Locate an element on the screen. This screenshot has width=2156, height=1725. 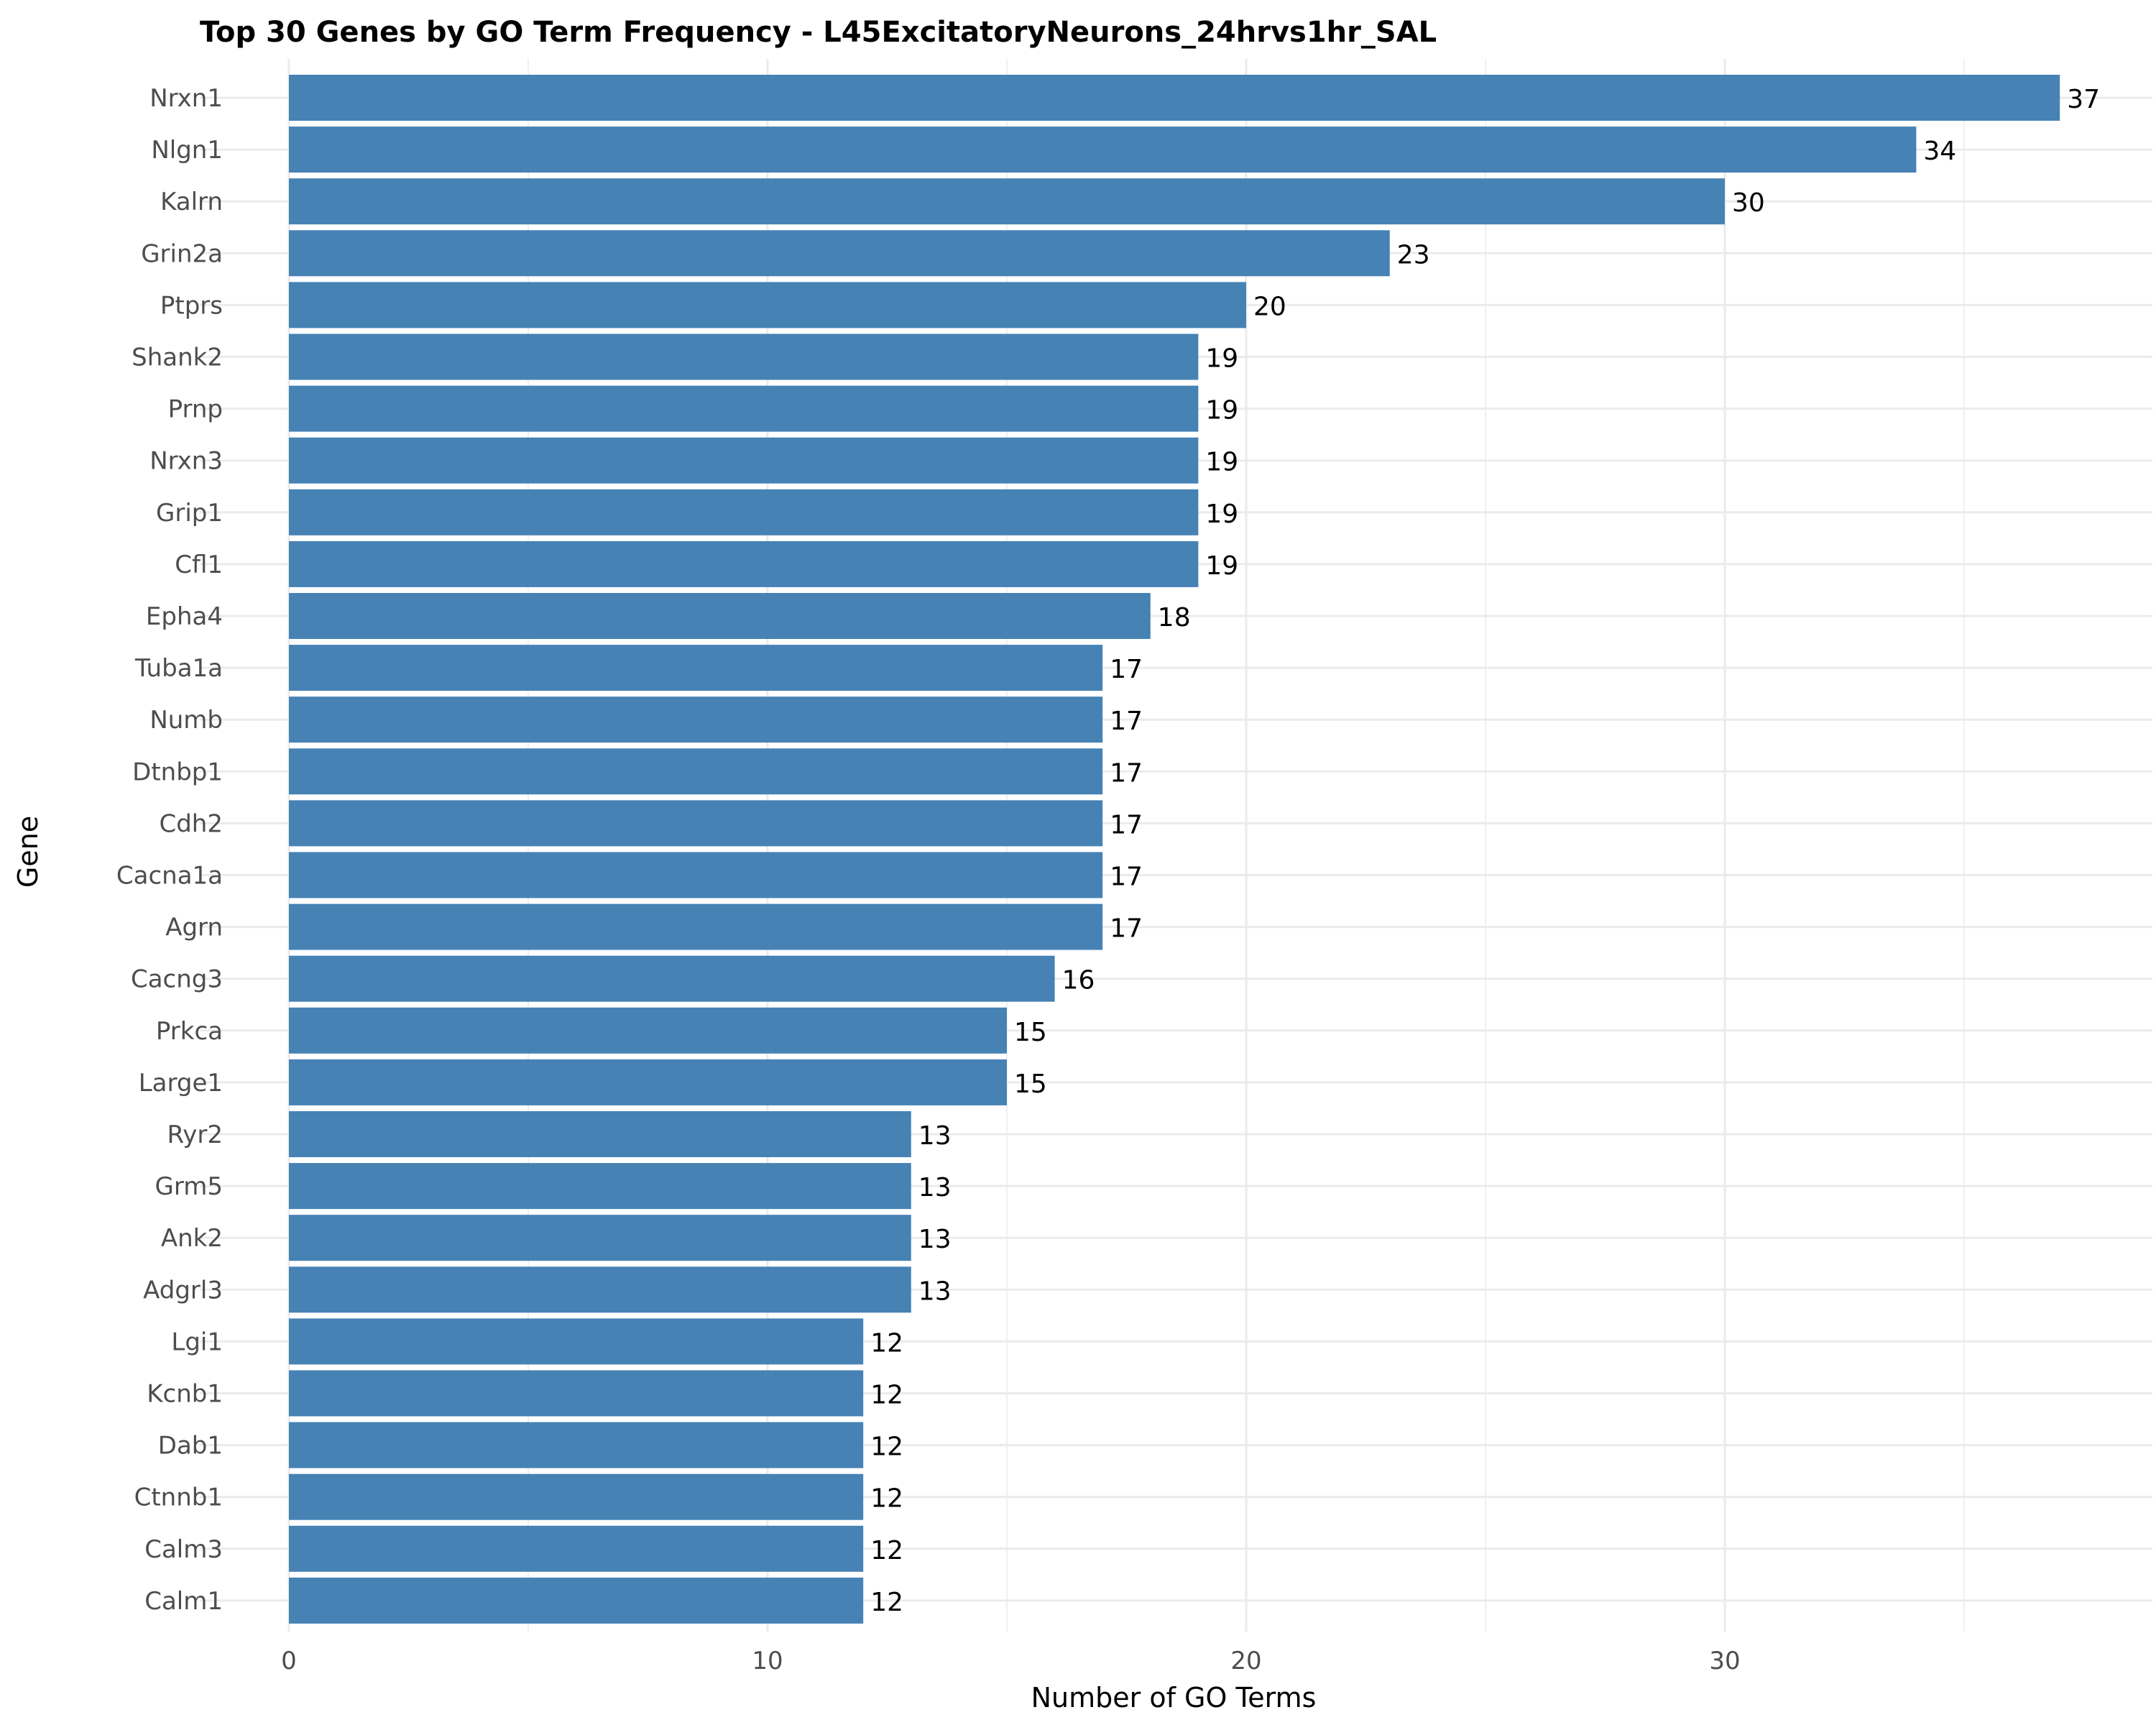
y-tick-label: Ryr2 is located at coordinates (195, 1135).